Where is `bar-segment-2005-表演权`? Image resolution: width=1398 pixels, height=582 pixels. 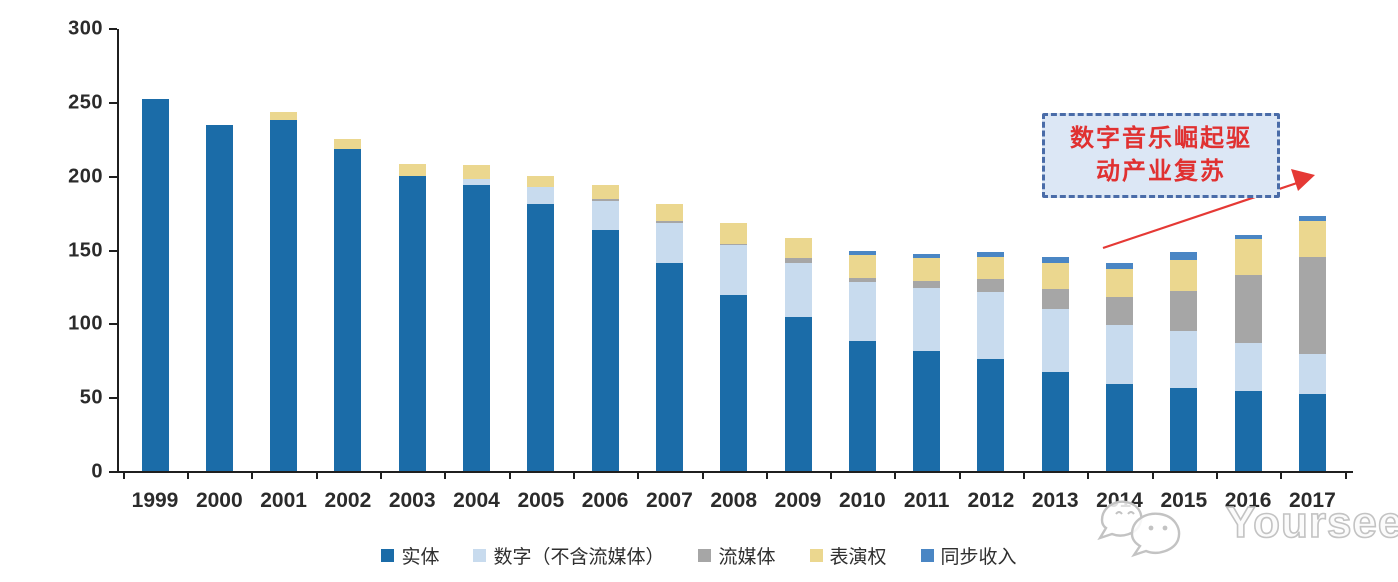 bar-segment-2005-表演权 is located at coordinates (541, 181).